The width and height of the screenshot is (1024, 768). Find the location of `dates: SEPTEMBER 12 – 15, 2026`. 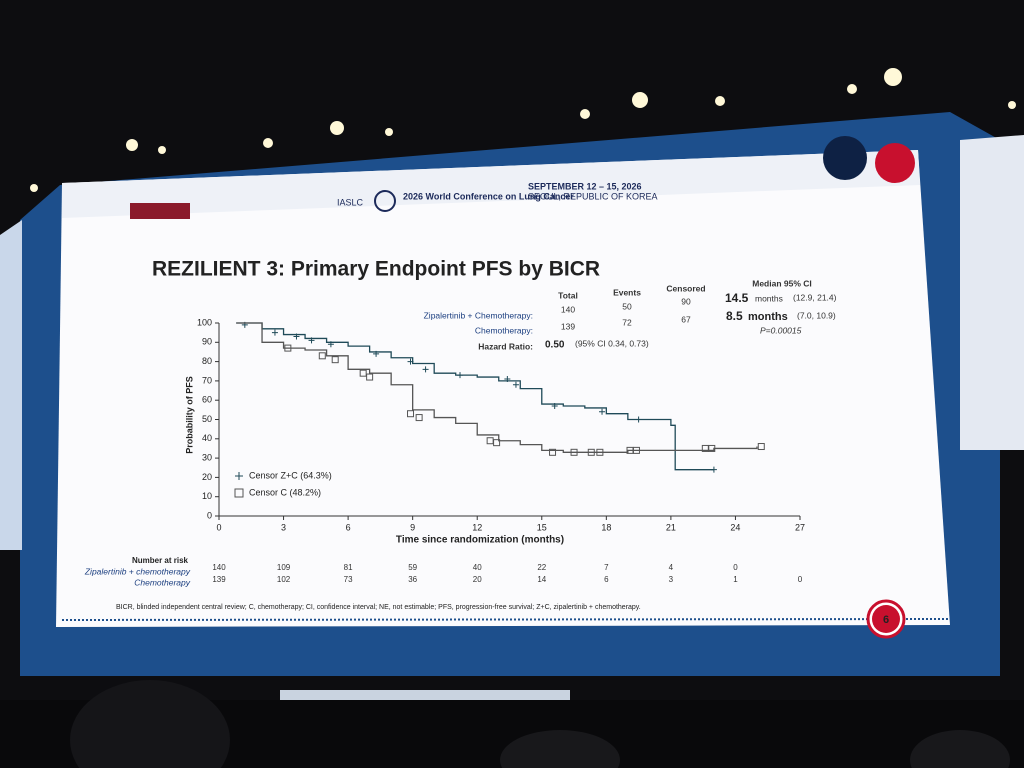

dates: SEPTEMBER 12 – 15, 2026 is located at coordinates (585, 186).